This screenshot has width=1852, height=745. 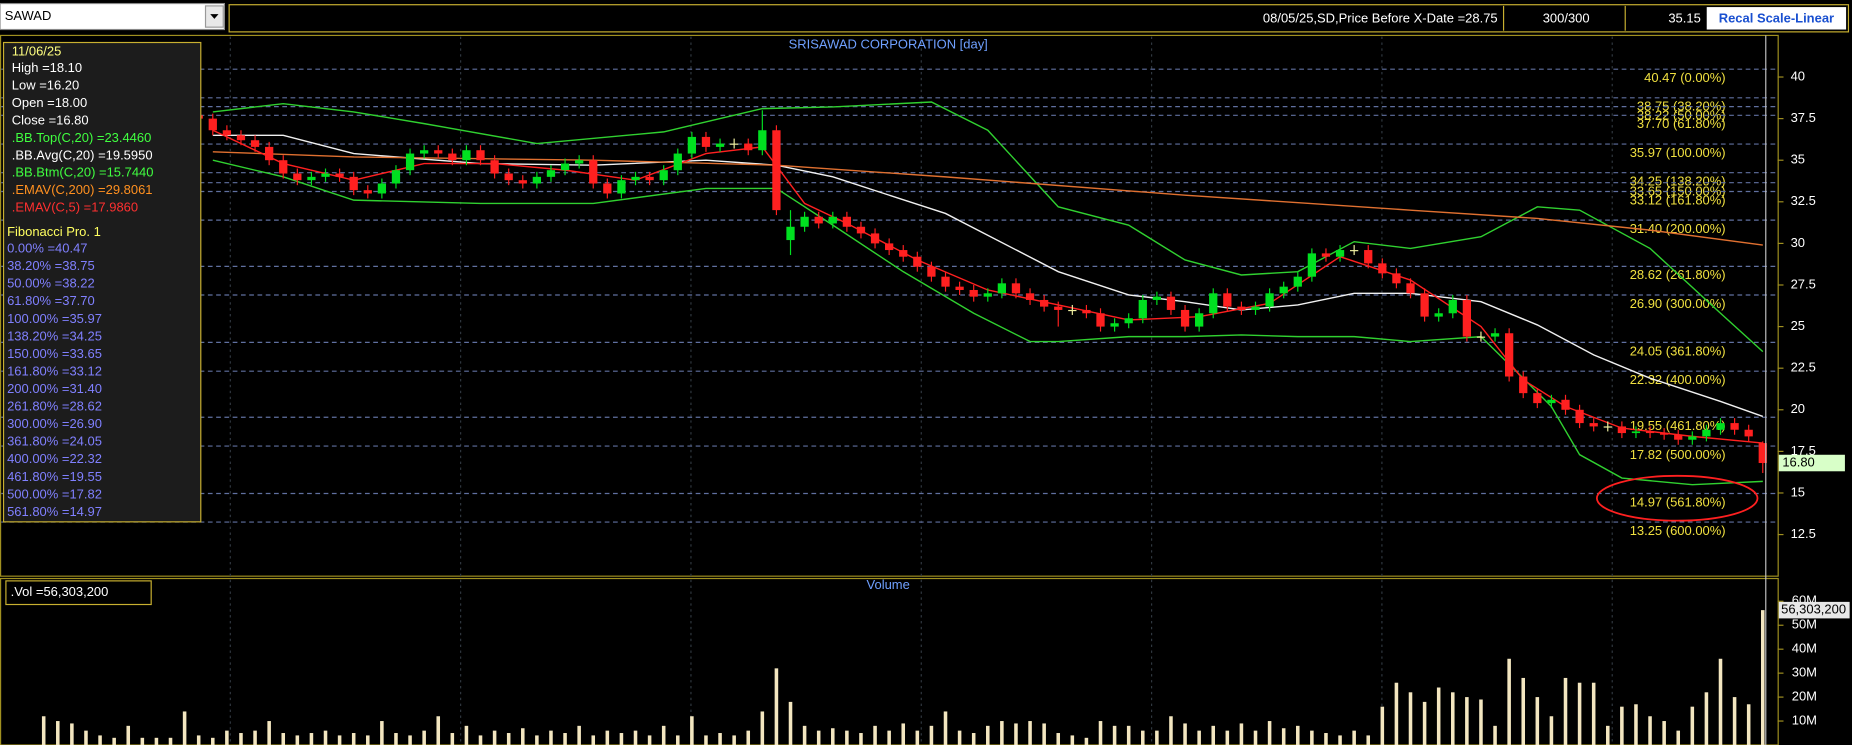 I want to click on fib-row: 261.80% =28.62, so click(x=54, y=406).